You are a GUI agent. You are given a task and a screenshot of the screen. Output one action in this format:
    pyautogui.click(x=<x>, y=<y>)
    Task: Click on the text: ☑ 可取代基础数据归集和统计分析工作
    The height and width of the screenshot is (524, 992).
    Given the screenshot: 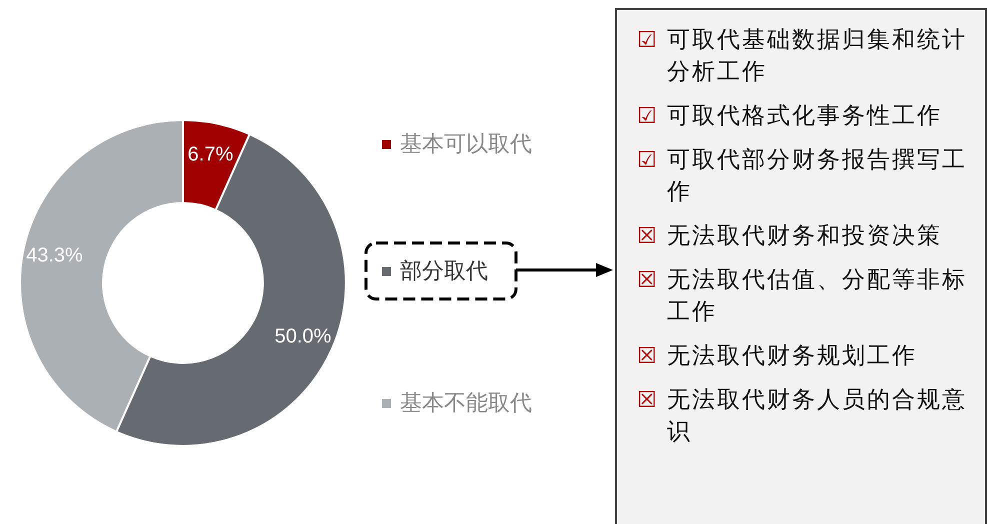 What is the action you would take?
    pyautogui.click(x=802, y=56)
    